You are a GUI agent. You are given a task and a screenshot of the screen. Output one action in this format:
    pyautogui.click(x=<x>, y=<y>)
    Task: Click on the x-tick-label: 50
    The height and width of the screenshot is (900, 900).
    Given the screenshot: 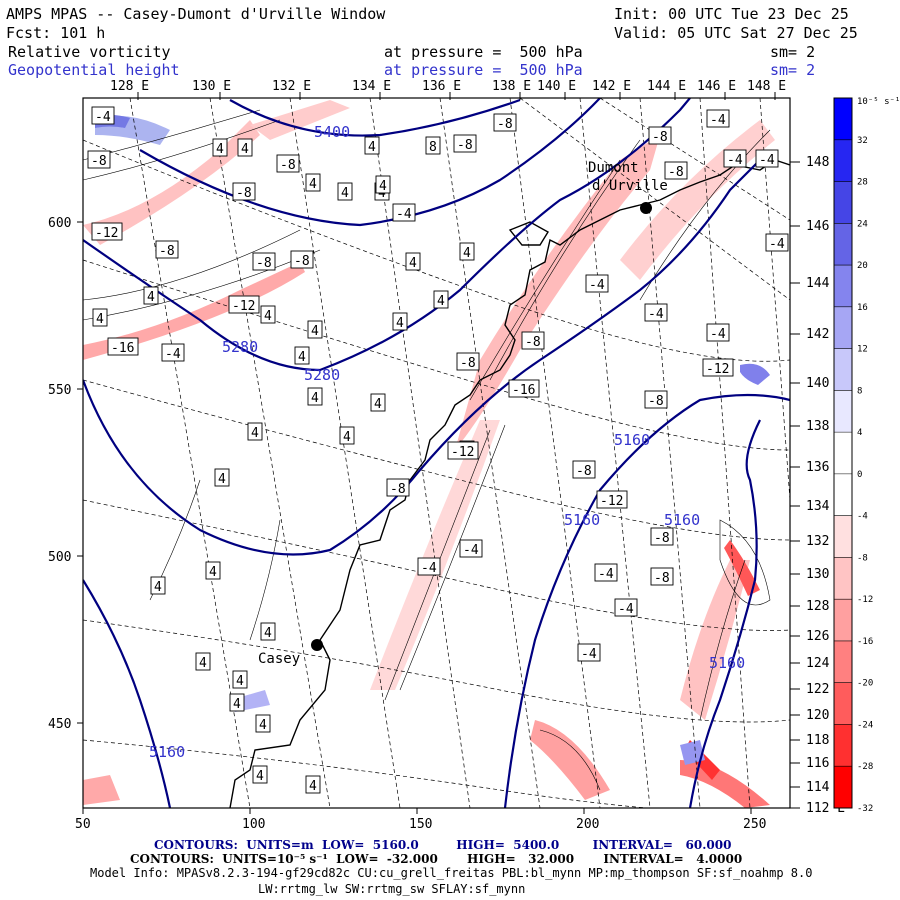 What is the action you would take?
    pyautogui.click(x=83, y=824)
    